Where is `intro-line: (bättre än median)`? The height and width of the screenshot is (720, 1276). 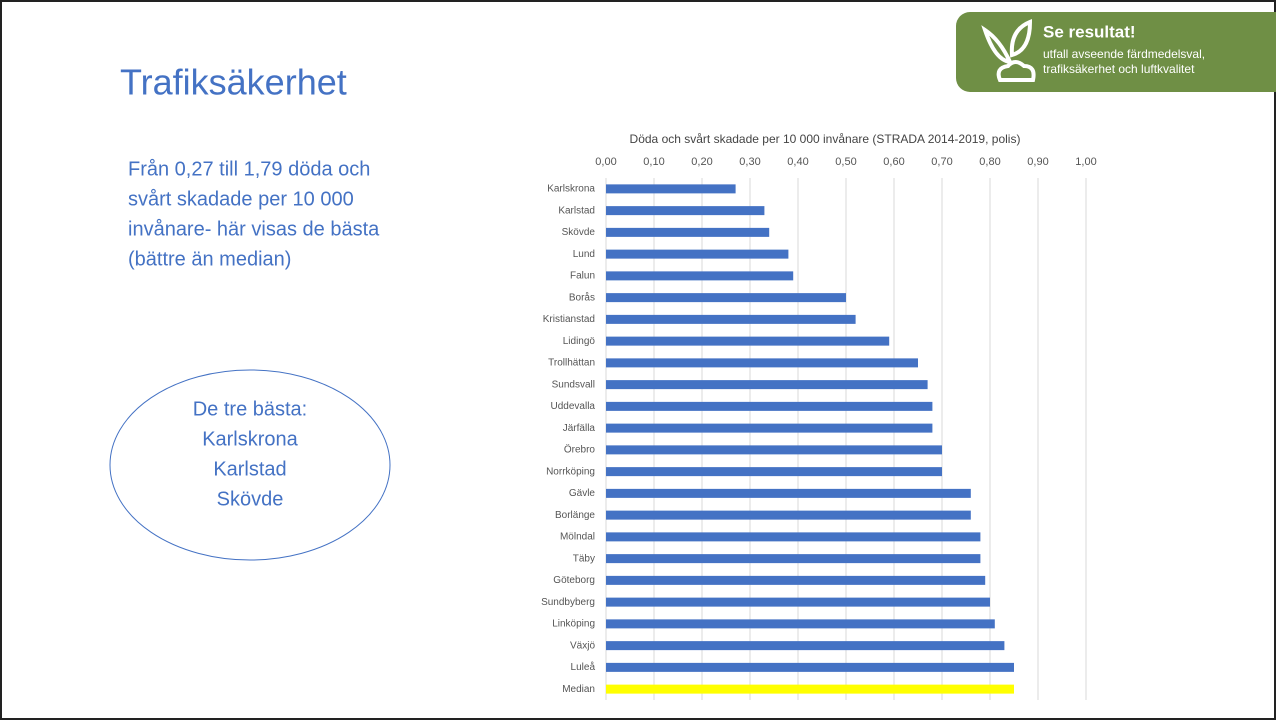
intro-line: (bättre än median) is located at coordinates (209, 259).